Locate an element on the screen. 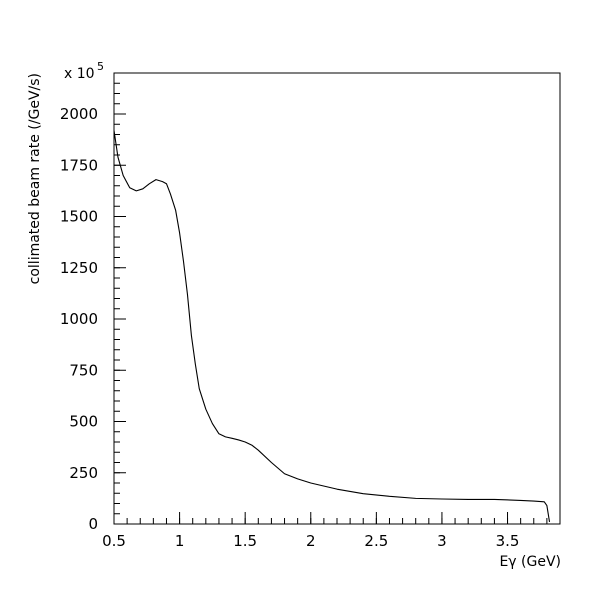 This screenshot has height=600, width=600. x-tick-label: 2.5 is located at coordinates (376, 541).